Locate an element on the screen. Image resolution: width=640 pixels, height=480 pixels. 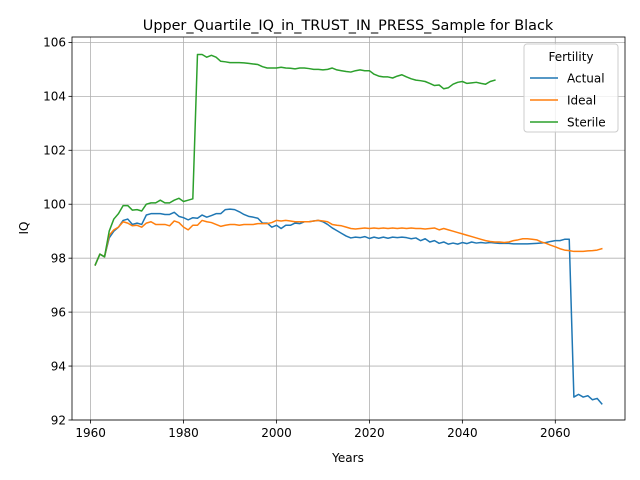
x-tick-label: 1980 is located at coordinates (183, 433).